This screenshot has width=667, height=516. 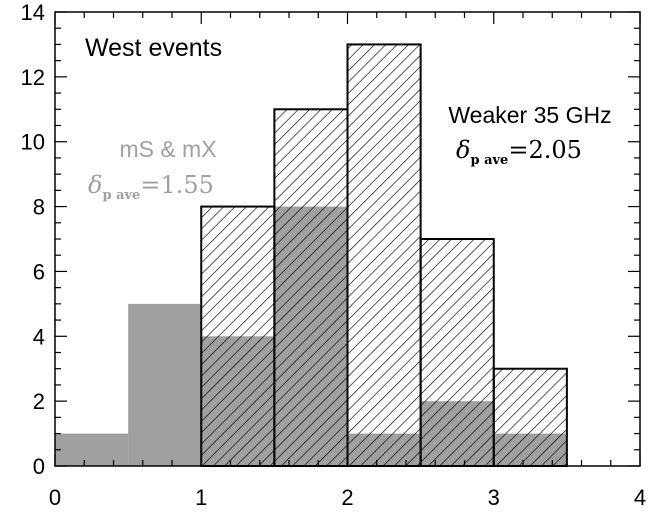 I want to click on y-tick-label: 6, so click(x=39, y=271).